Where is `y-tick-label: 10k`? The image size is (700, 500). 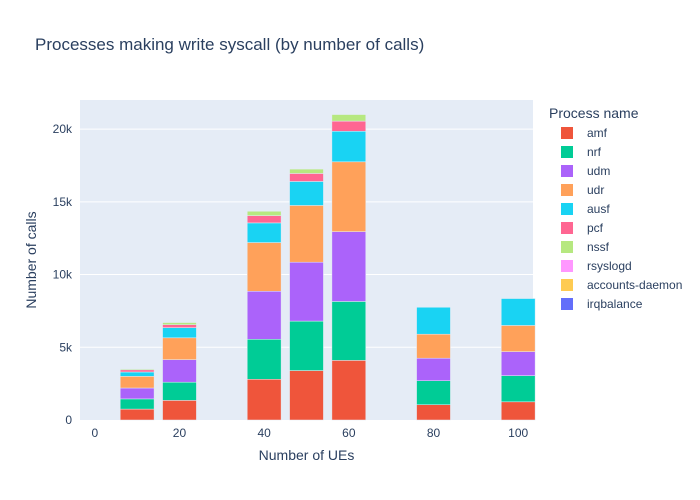 y-tick-label: 10k is located at coordinates (63, 275).